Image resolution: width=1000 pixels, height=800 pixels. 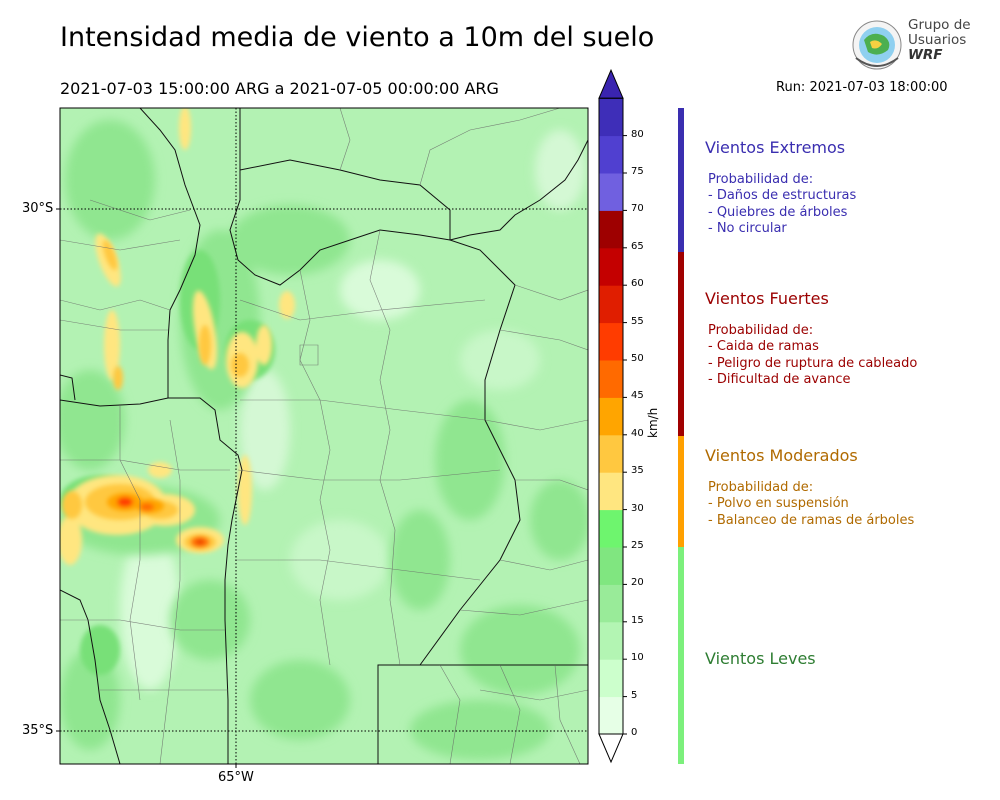 What do you see at coordinates (637, 321) in the screenshot?
I see `colorbar-tick-label: 55` at bounding box center [637, 321].